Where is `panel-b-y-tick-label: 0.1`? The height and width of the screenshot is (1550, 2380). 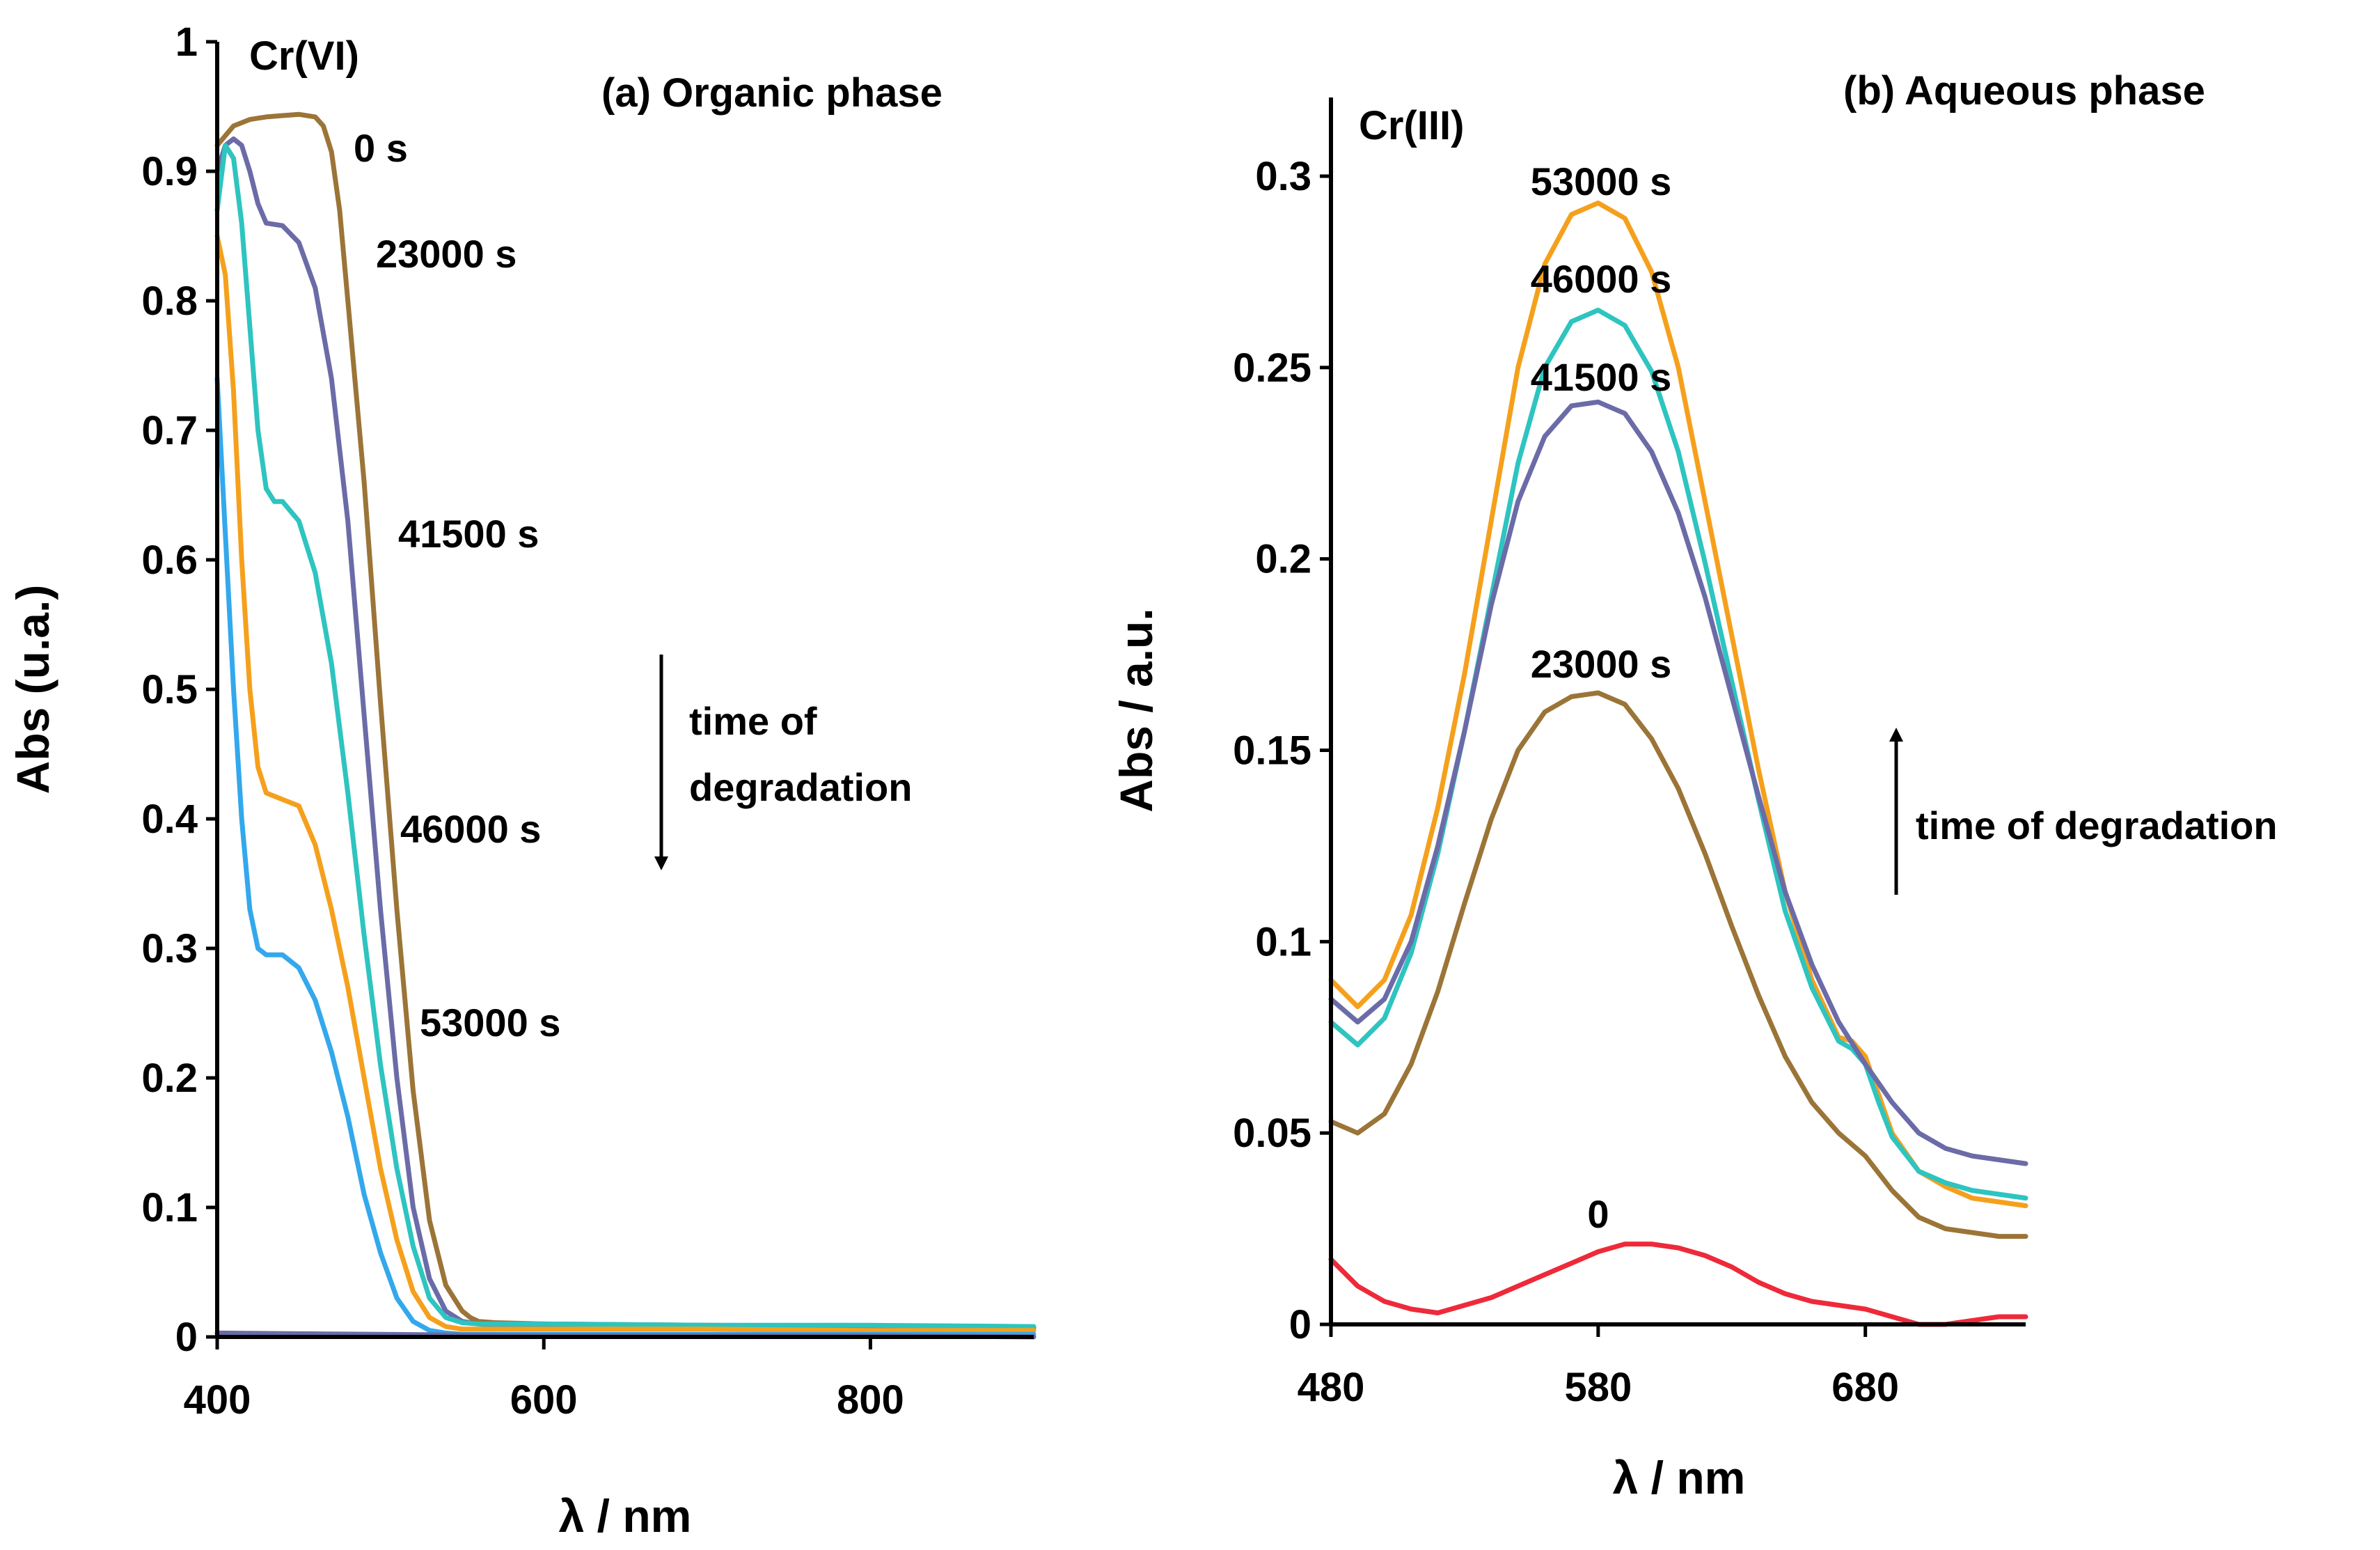 panel-b-y-tick-label: 0.1 is located at coordinates (1283, 941).